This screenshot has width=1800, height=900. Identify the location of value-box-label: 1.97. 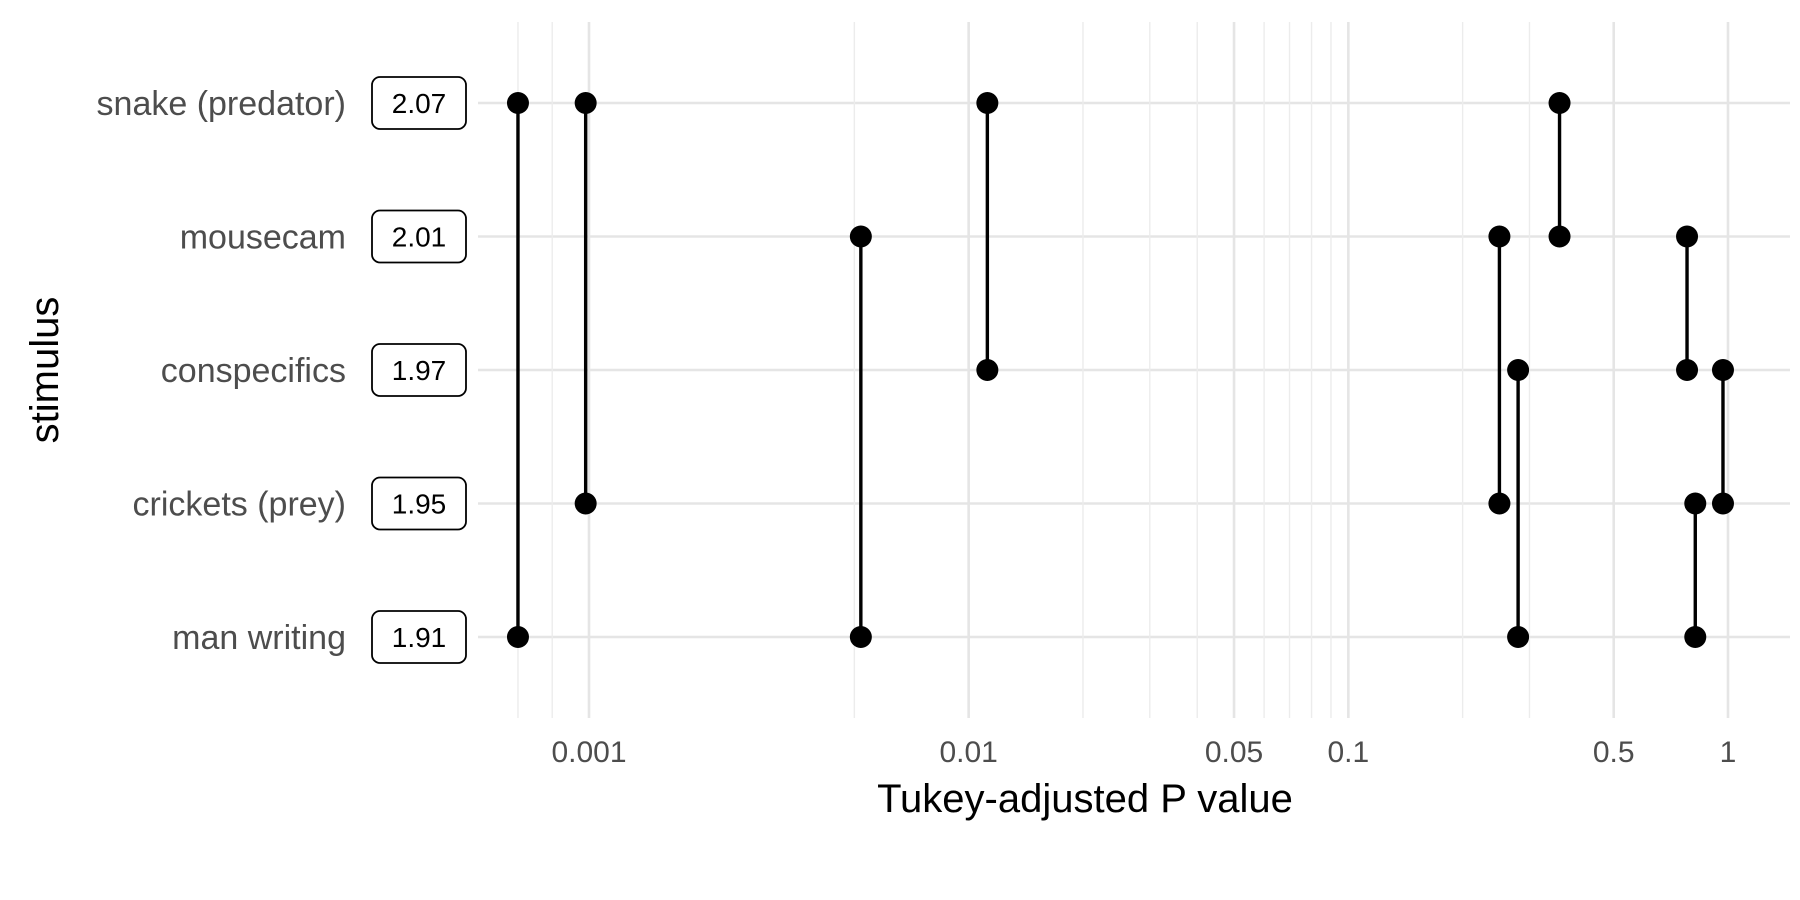
(419, 370).